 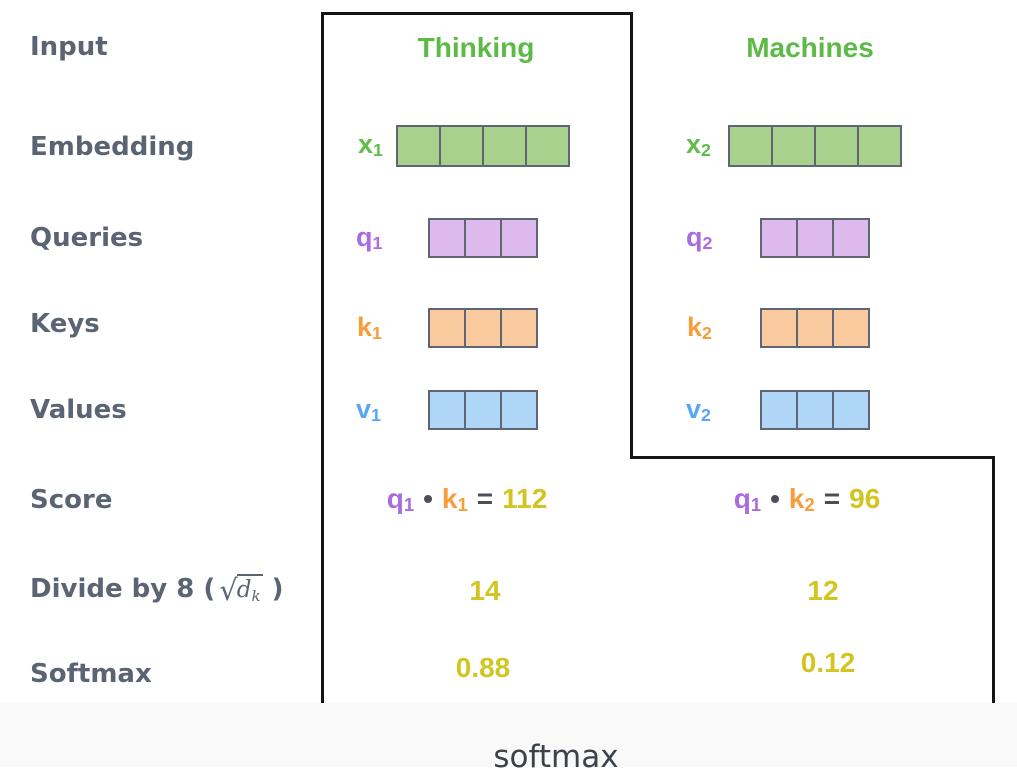 I want to click on embedding-label-x2: x2, so click(x=698, y=144).